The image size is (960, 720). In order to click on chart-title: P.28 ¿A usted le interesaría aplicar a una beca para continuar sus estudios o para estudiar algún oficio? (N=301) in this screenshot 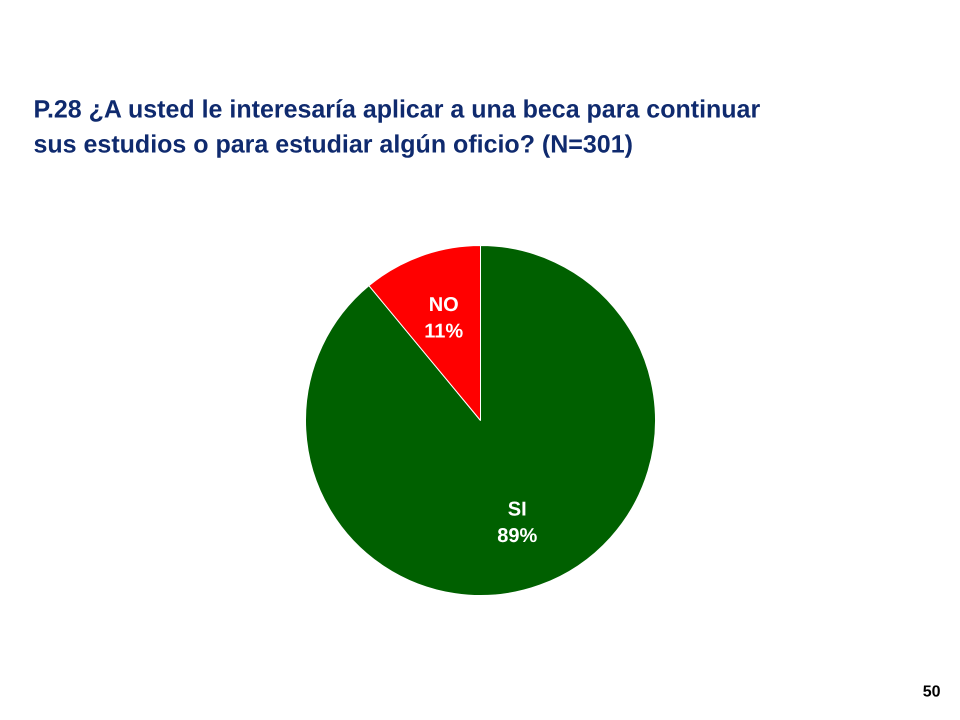, I will do `click(397, 127)`.